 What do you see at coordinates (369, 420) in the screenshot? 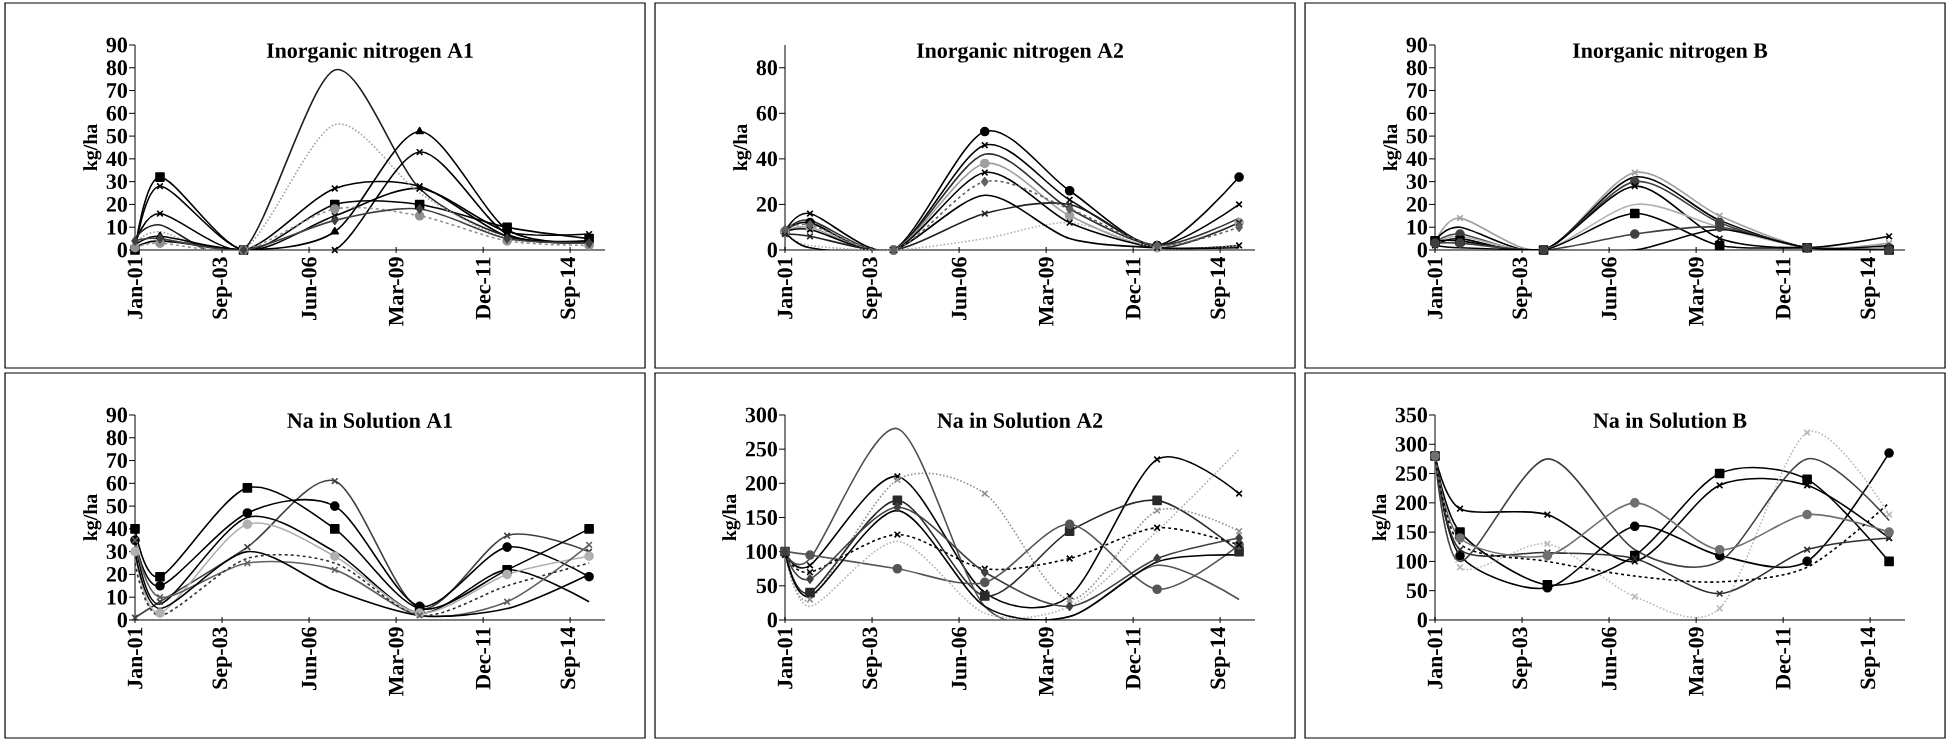
I see `chart-title: Na in Solution A1` at bounding box center [369, 420].